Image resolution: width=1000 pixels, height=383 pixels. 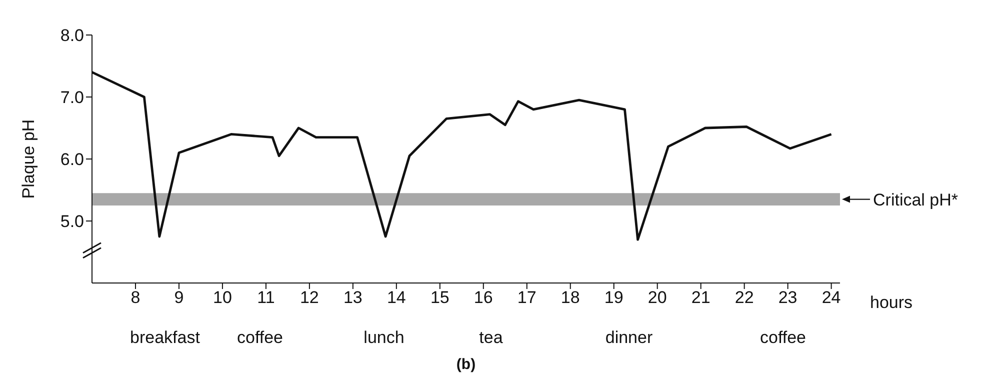 What do you see at coordinates (891, 302) in the screenshot?
I see `x-axis-title: hours` at bounding box center [891, 302].